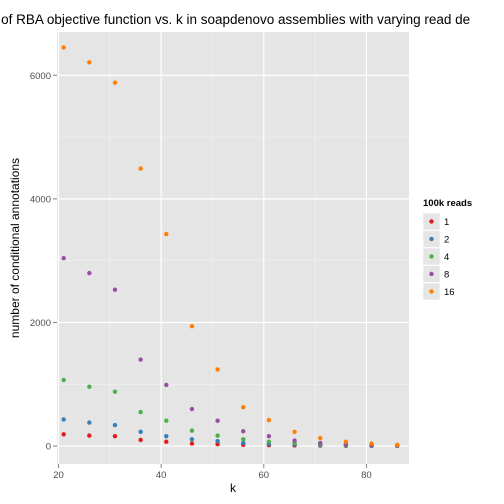 This screenshot has width=504, height=504. Describe the element at coordinates (435, 256) in the screenshot. I see `legend-item-4: 4` at that location.